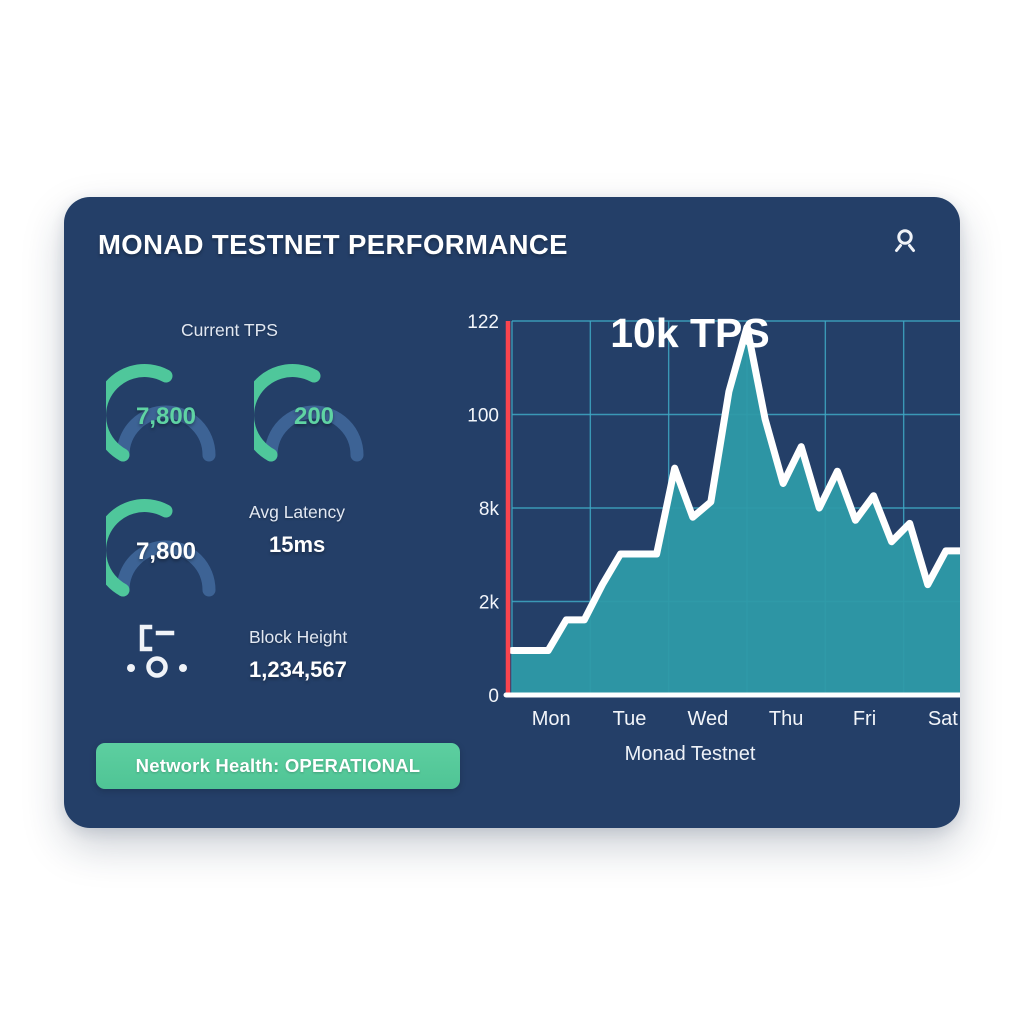 This screenshot has height=1024, width=1024. I want to click on svg-text: 100, so click(483, 416).